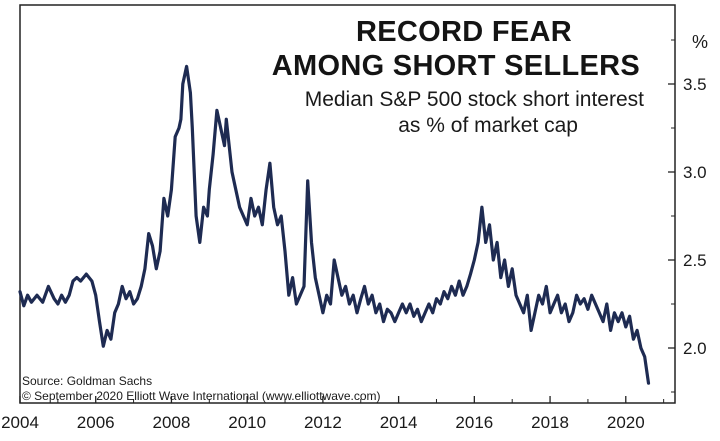  I want to click on source-note: Source: Goldman Sachs, so click(87, 381).